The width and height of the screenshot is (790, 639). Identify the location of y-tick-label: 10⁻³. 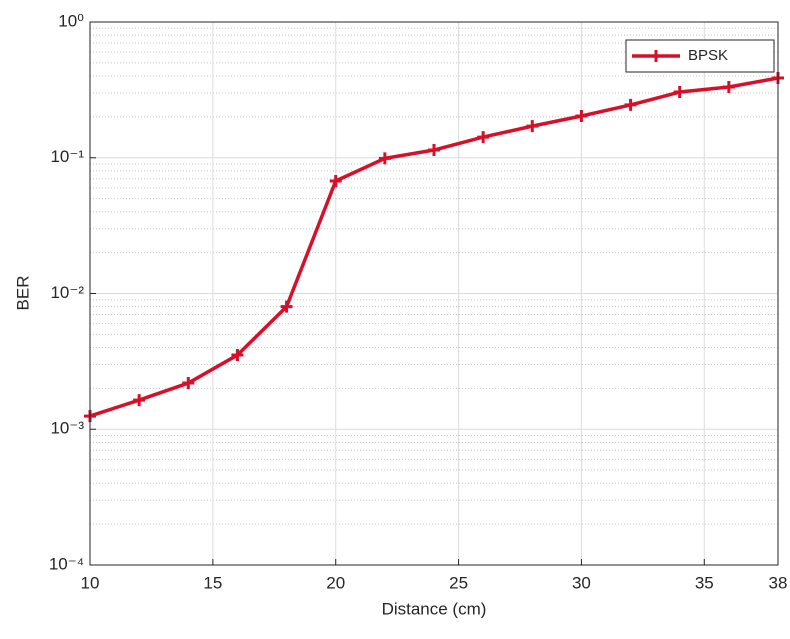
(67, 428).